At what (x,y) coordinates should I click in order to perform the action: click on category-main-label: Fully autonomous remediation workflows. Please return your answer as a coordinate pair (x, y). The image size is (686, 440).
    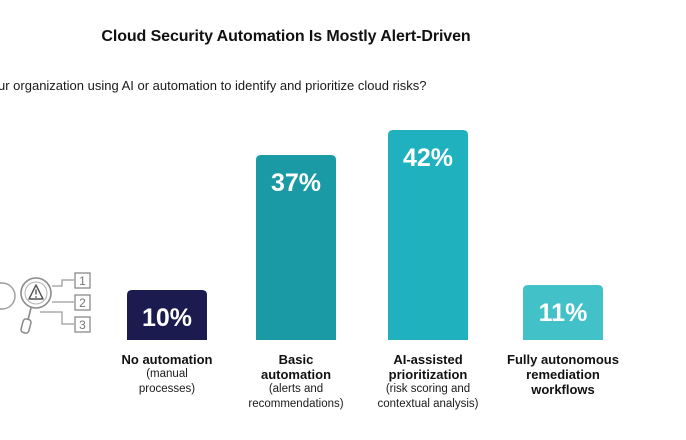
    Looking at the image, I should click on (563, 374).